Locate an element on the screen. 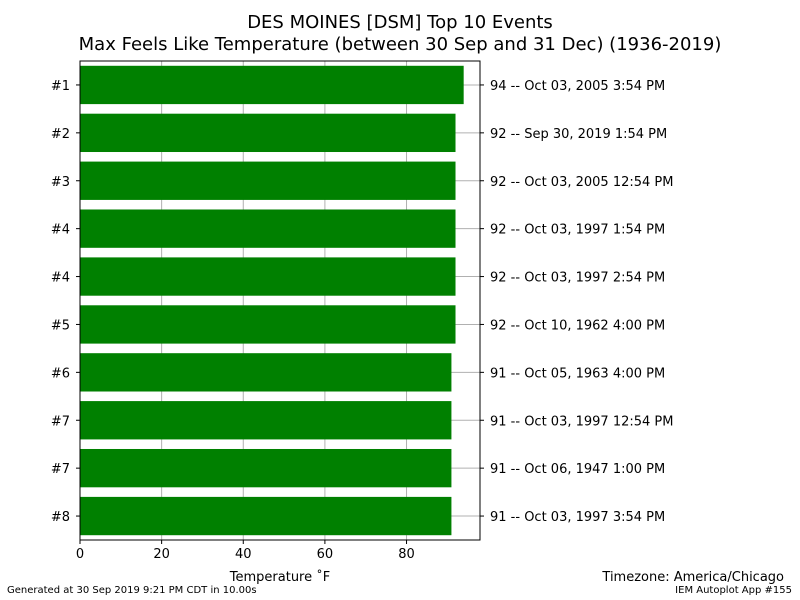 The image size is (800, 600). event-label: 92 -- Sep 30, 2019 1:54 PM is located at coordinates (578, 134).